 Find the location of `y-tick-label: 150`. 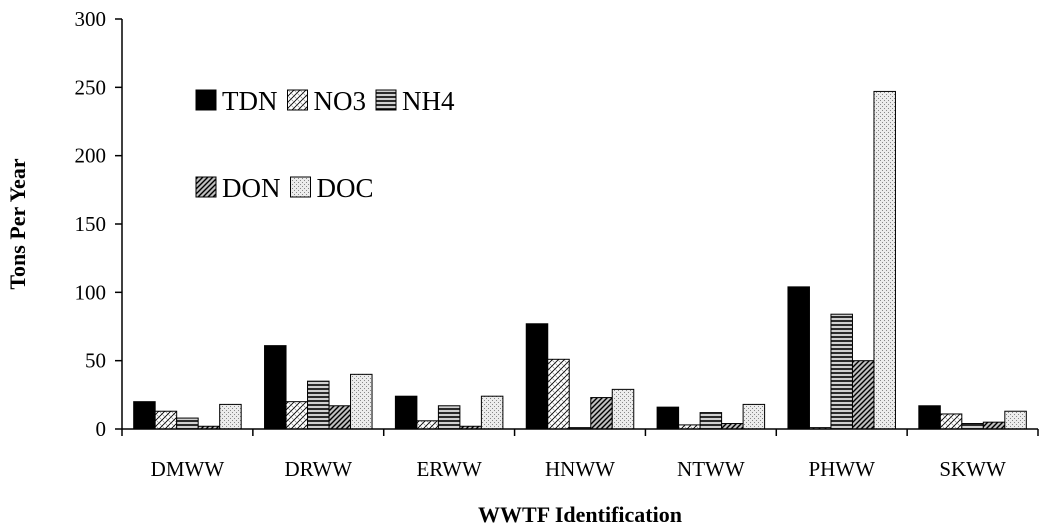

y-tick-label: 150 is located at coordinates (91, 224).